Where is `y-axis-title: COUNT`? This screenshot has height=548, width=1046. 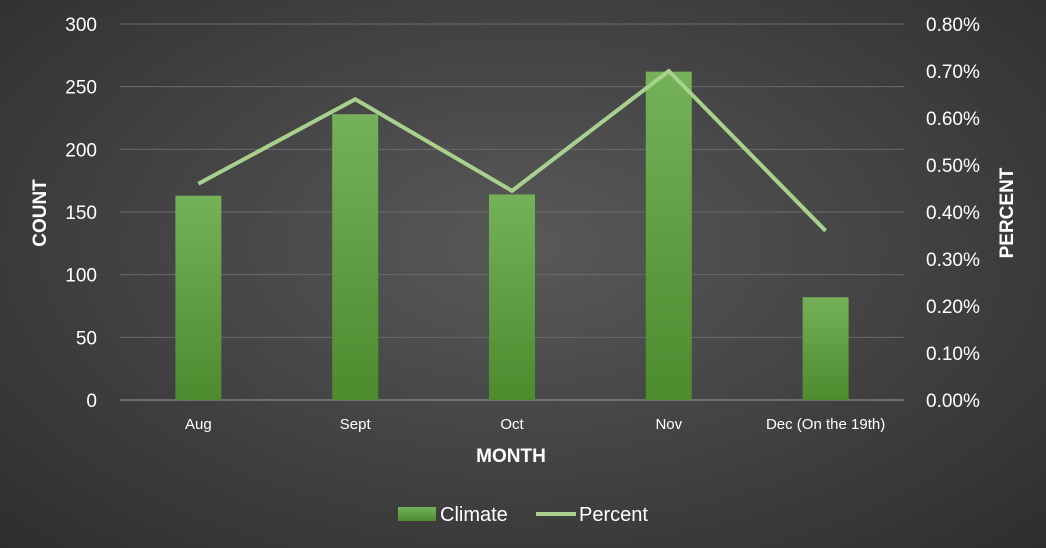 y-axis-title: COUNT is located at coordinates (40, 213).